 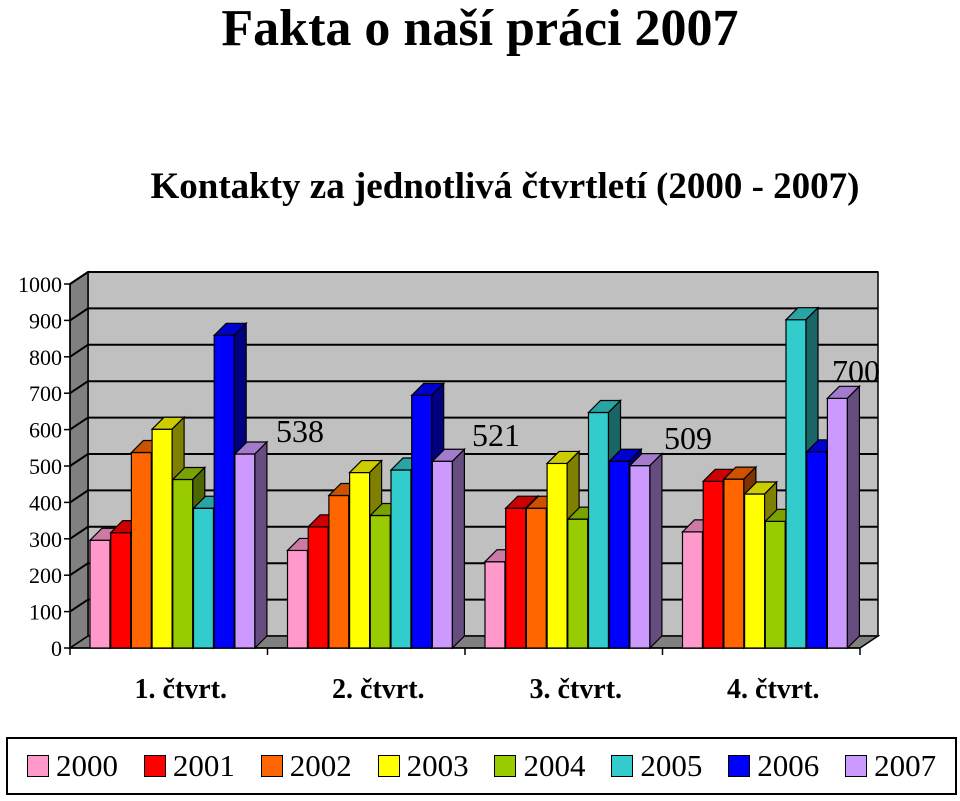 I want to click on legend-item-2006: 2006, so click(x=773, y=766).